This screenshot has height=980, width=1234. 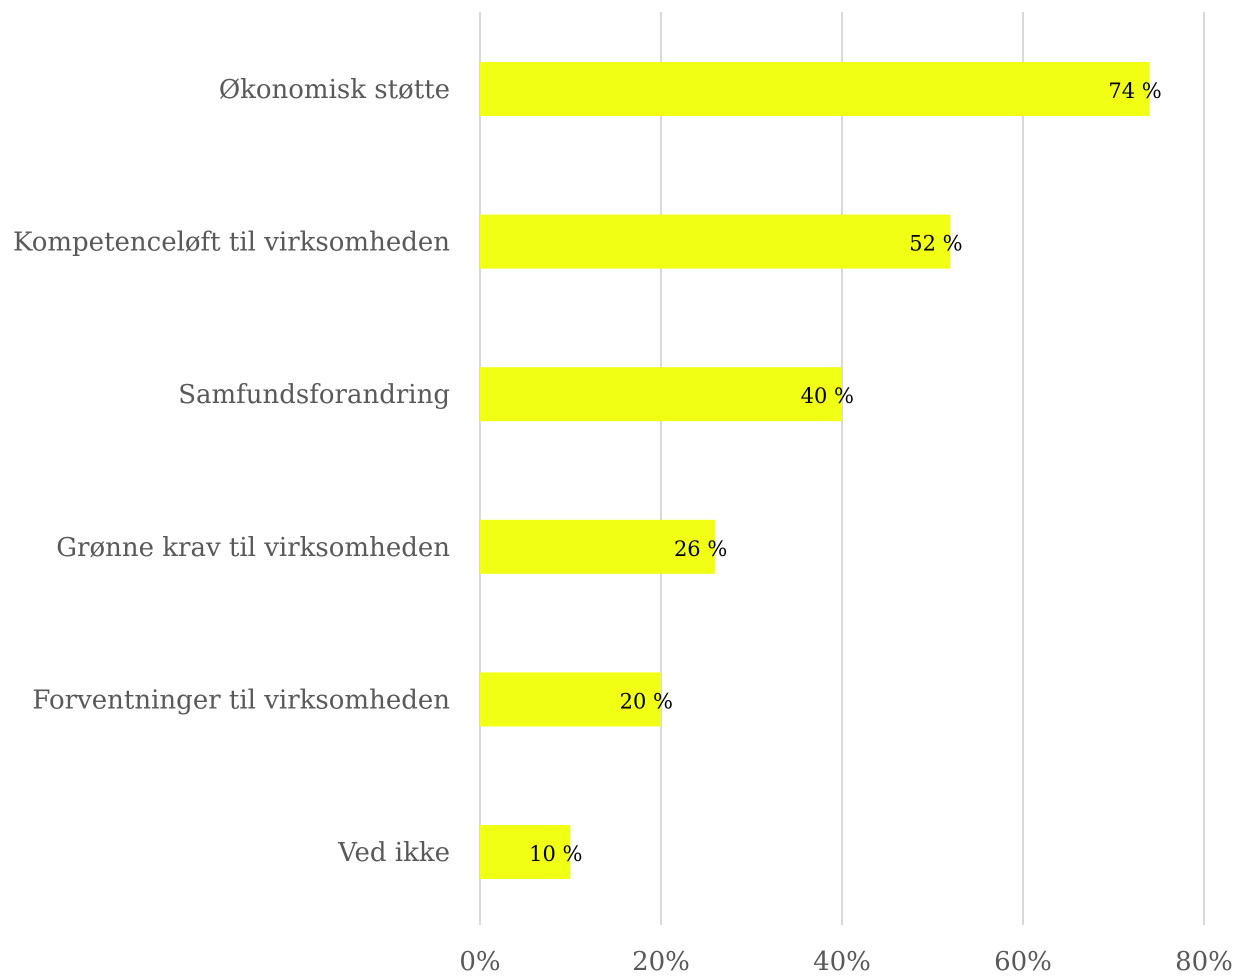 What do you see at coordinates (842, 962) in the screenshot?
I see `x-tick-label: 40%` at bounding box center [842, 962].